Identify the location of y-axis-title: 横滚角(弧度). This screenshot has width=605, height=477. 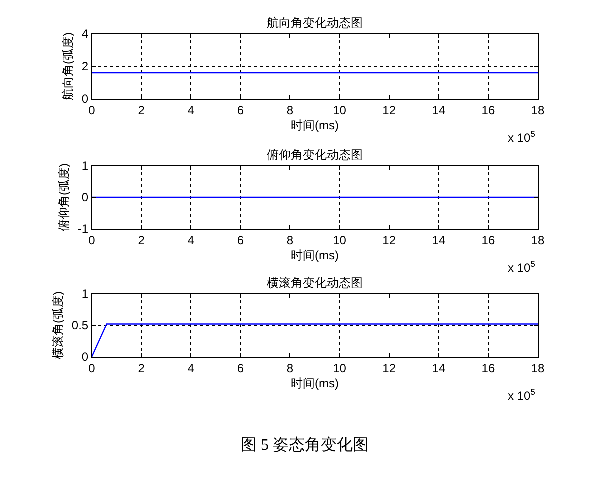
(58, 326).